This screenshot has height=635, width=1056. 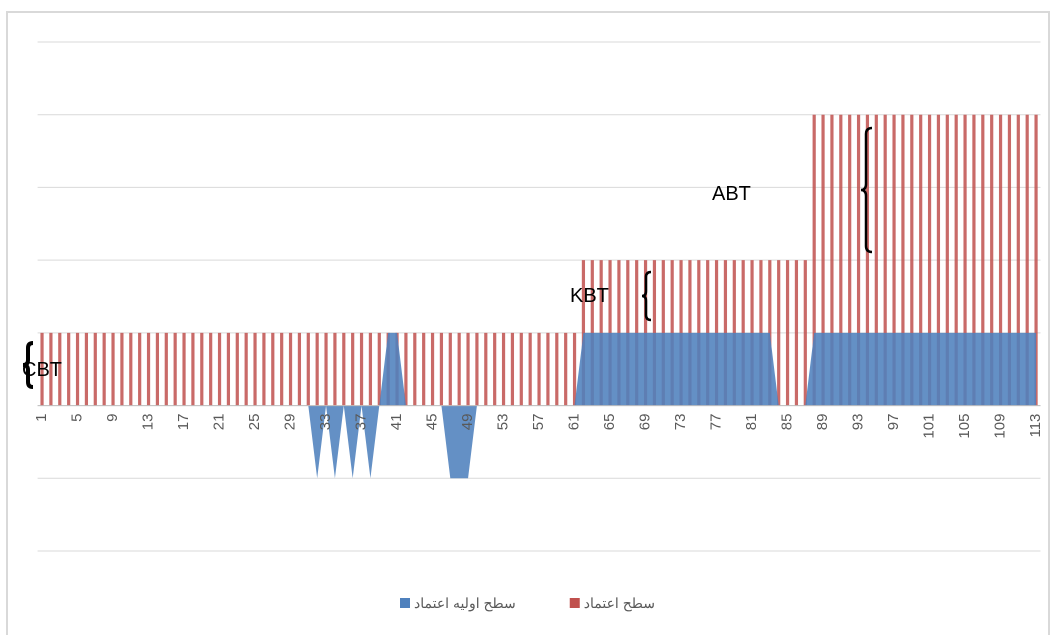 I want to click on x-tick-label: 89, so click(x=822, y=422).